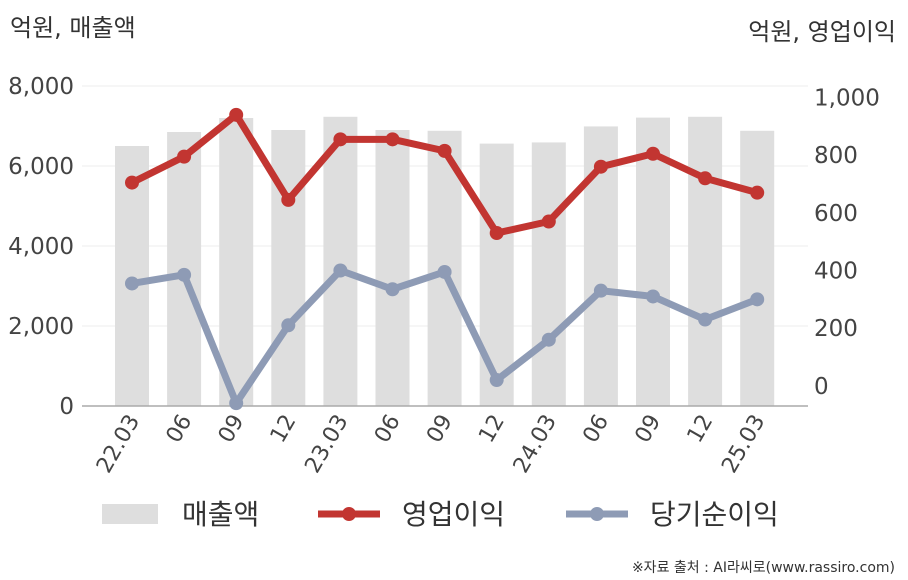  Describe the element at coordinates (349, 514) in the screenshot. I see `legend-marker-operating-income` at that location.